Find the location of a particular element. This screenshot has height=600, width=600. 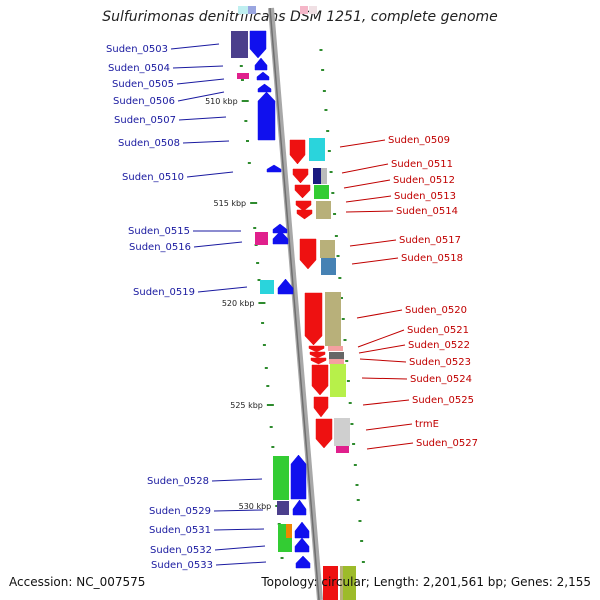

kbp-label: 525 kbp is located at coordinates (246, 405).